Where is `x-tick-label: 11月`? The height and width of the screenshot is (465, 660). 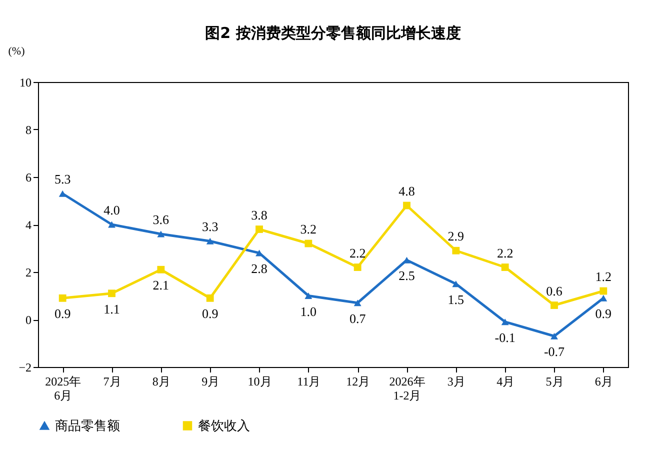
x-tick-label: 11月 is located at coordinates (309, 381).